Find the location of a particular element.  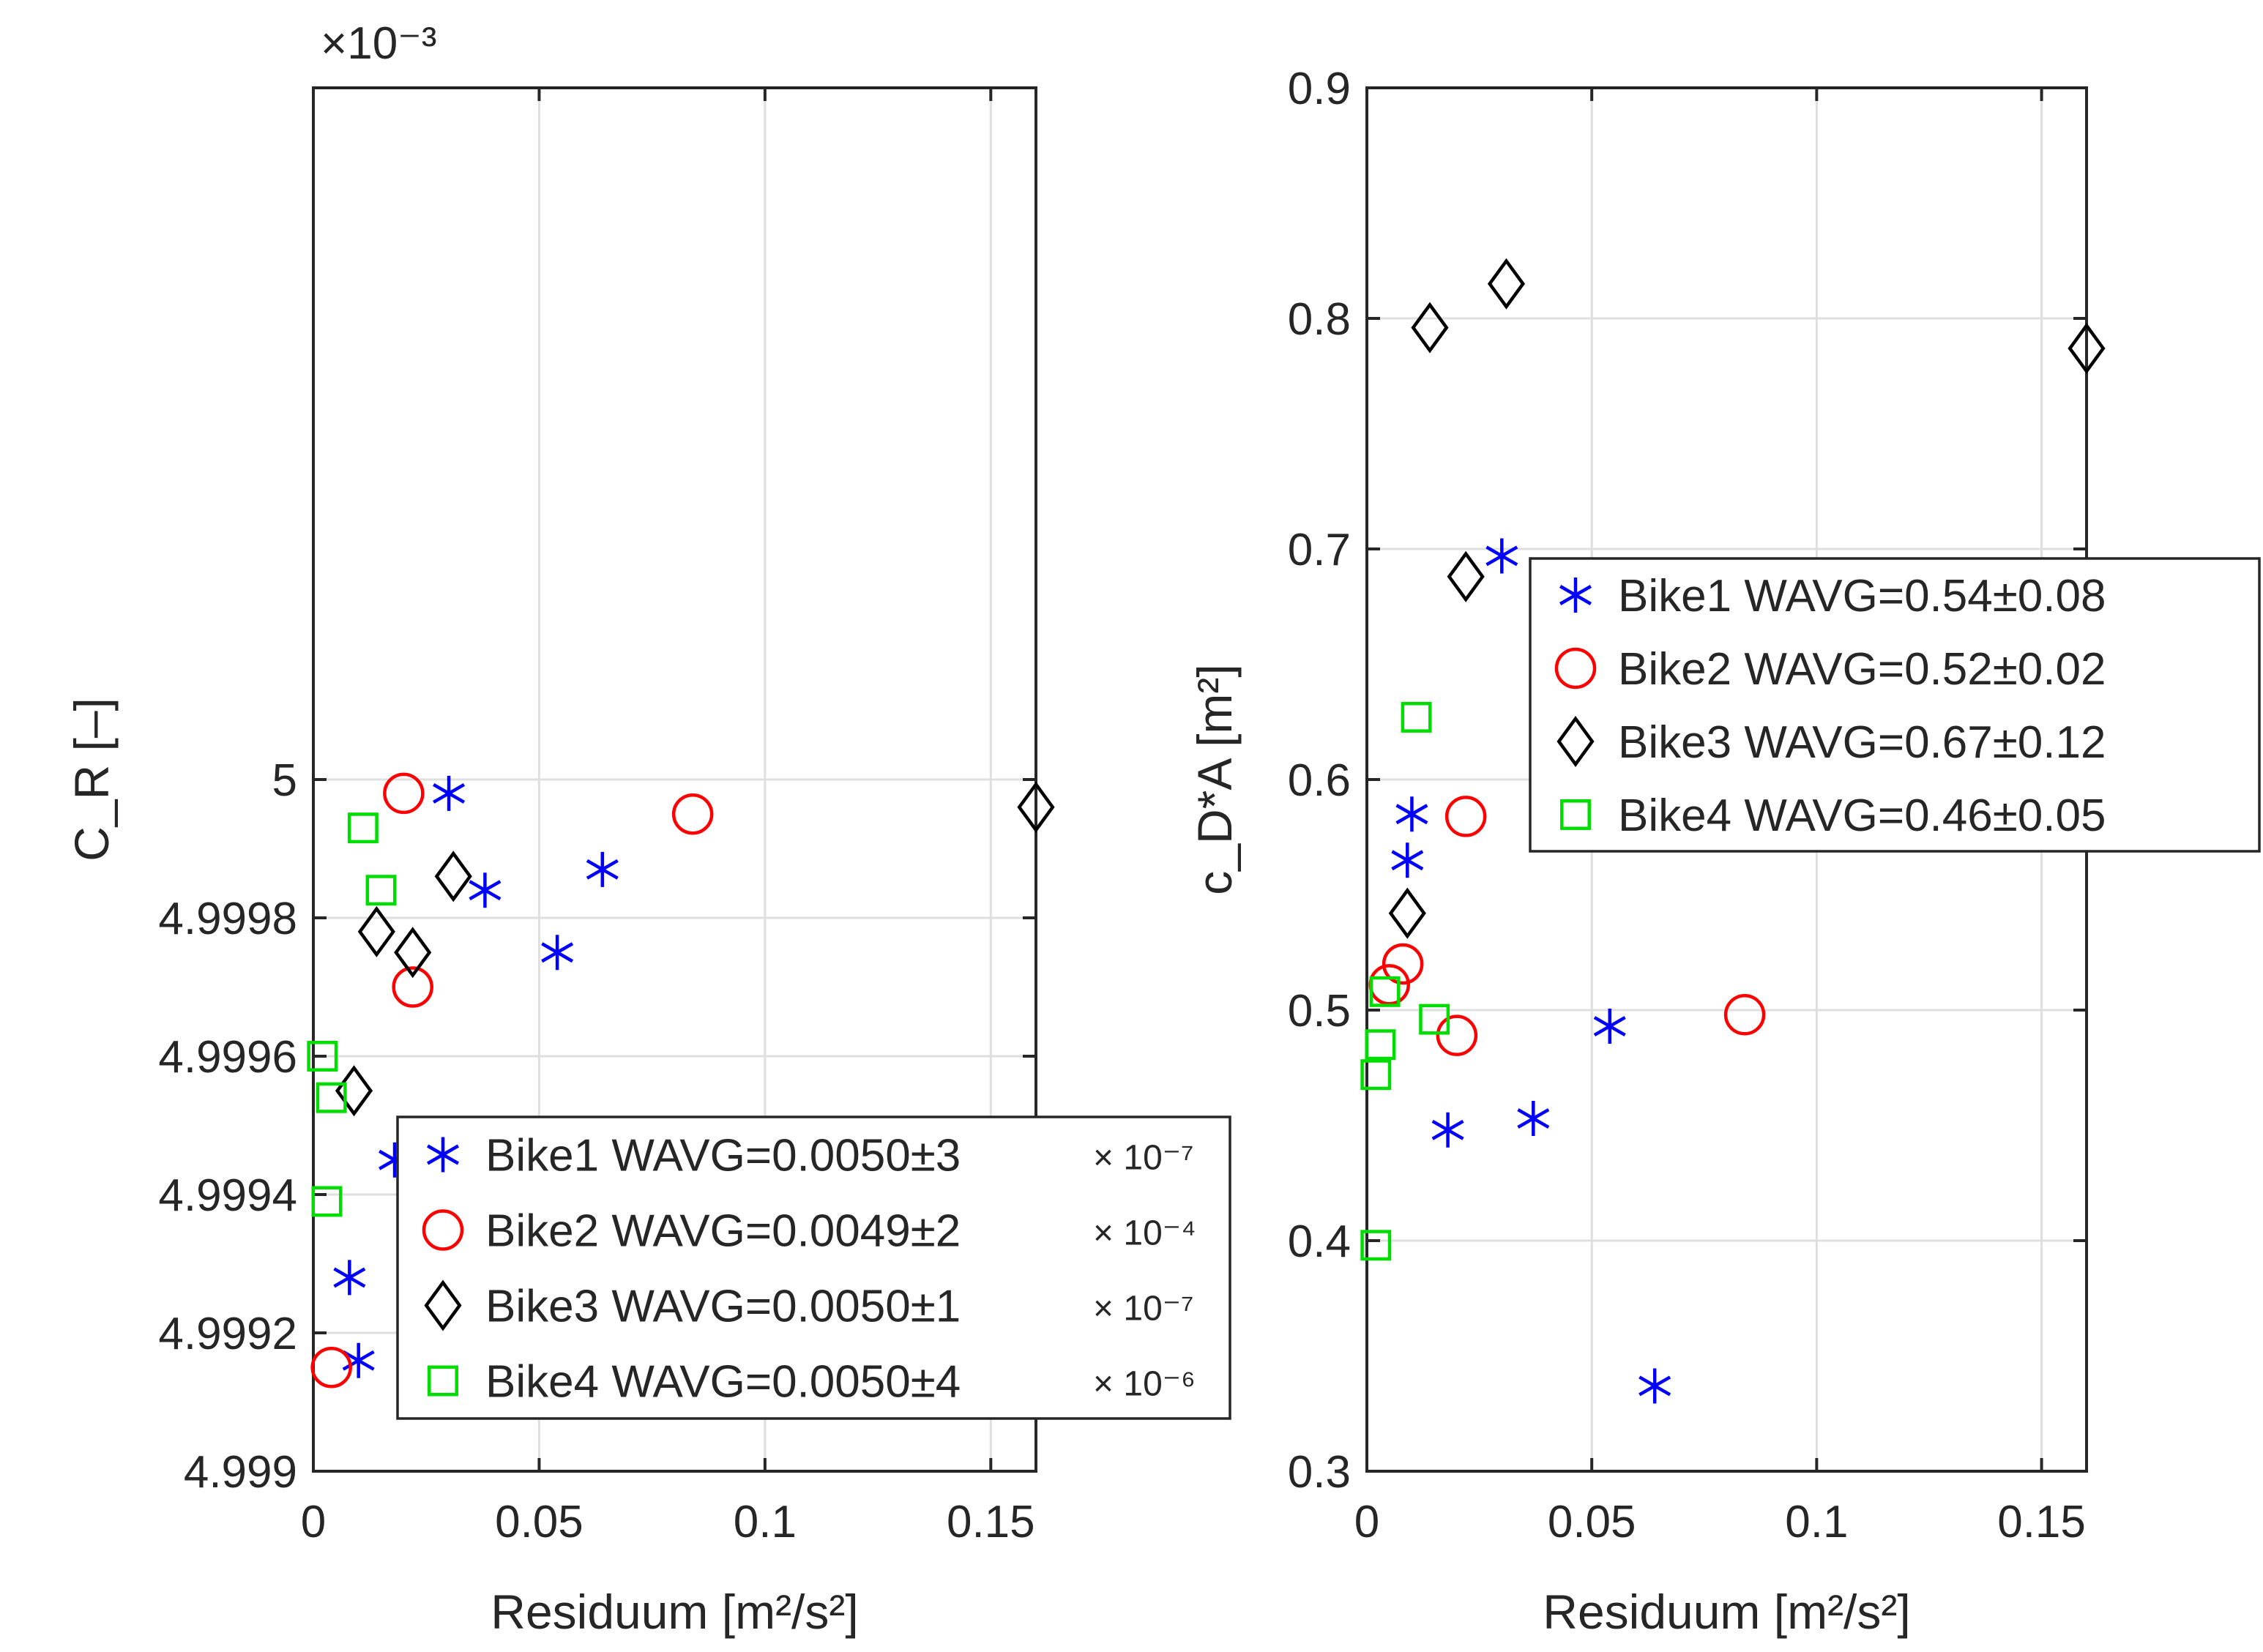

y-tick-label: 0.3 is located at coordinates (1320, 1472).